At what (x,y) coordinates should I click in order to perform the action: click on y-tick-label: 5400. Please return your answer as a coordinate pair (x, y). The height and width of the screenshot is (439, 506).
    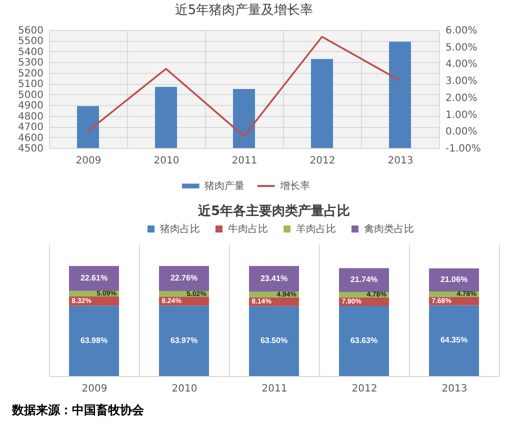
    Looking at the image, I should click on (31, 52).